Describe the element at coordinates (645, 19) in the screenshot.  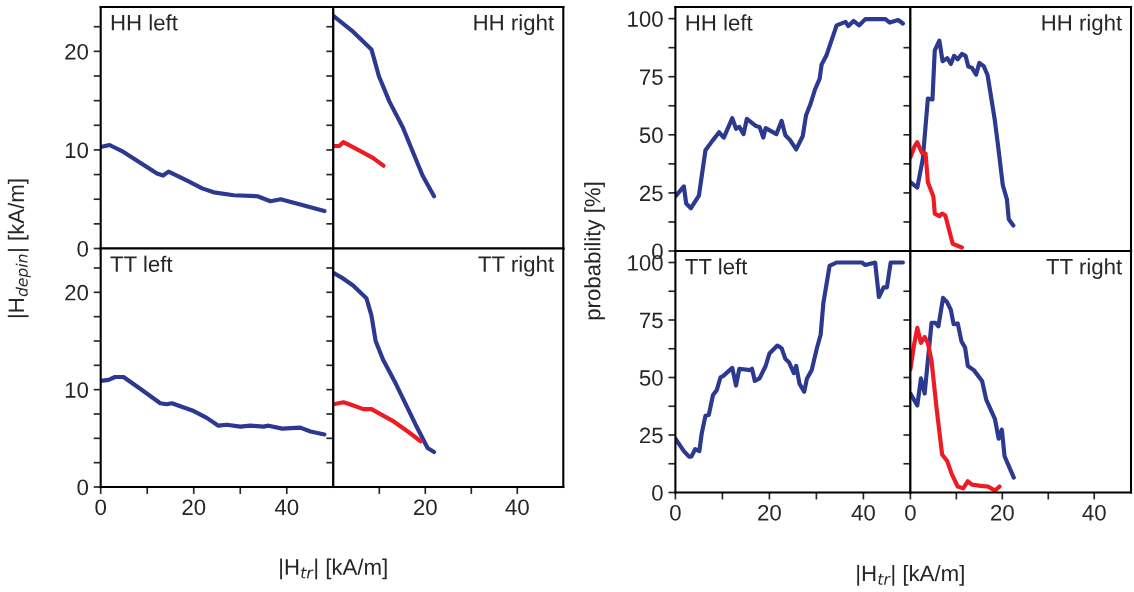
I see `y-tick-label: 100` at that location.